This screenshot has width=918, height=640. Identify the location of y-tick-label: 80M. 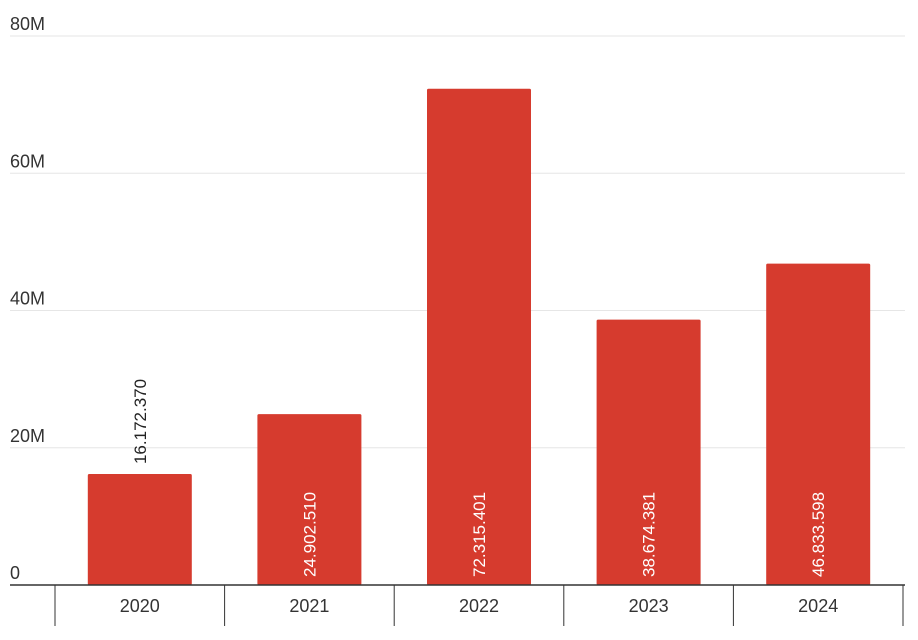
(27, 24).